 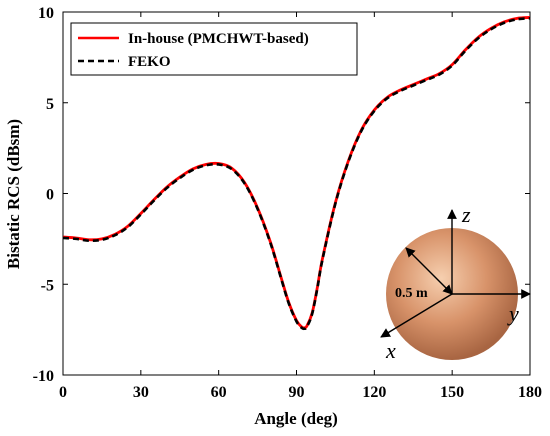 I want to click on x-tick-label: 180, so click(x=530, y=392).